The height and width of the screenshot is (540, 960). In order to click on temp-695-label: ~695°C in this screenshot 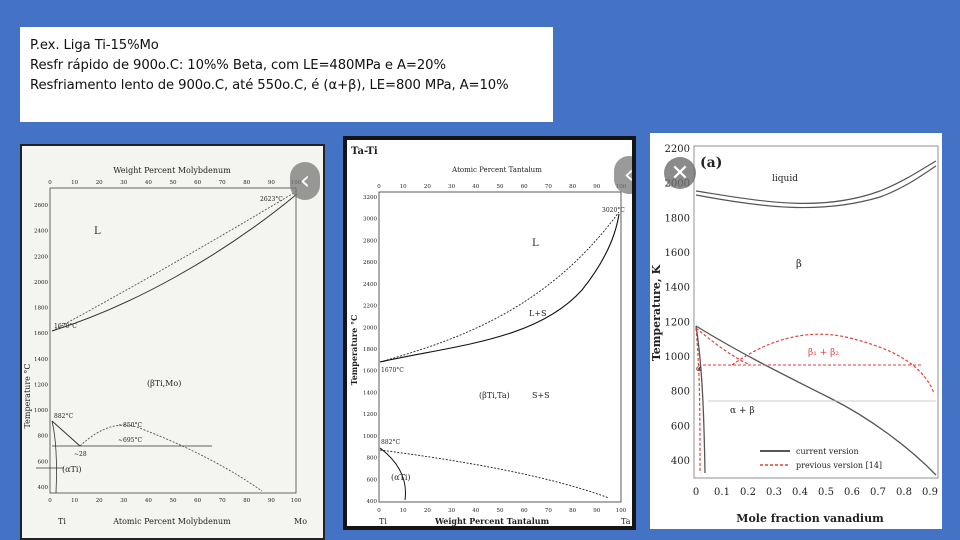, I will do `click(130, 440)`.